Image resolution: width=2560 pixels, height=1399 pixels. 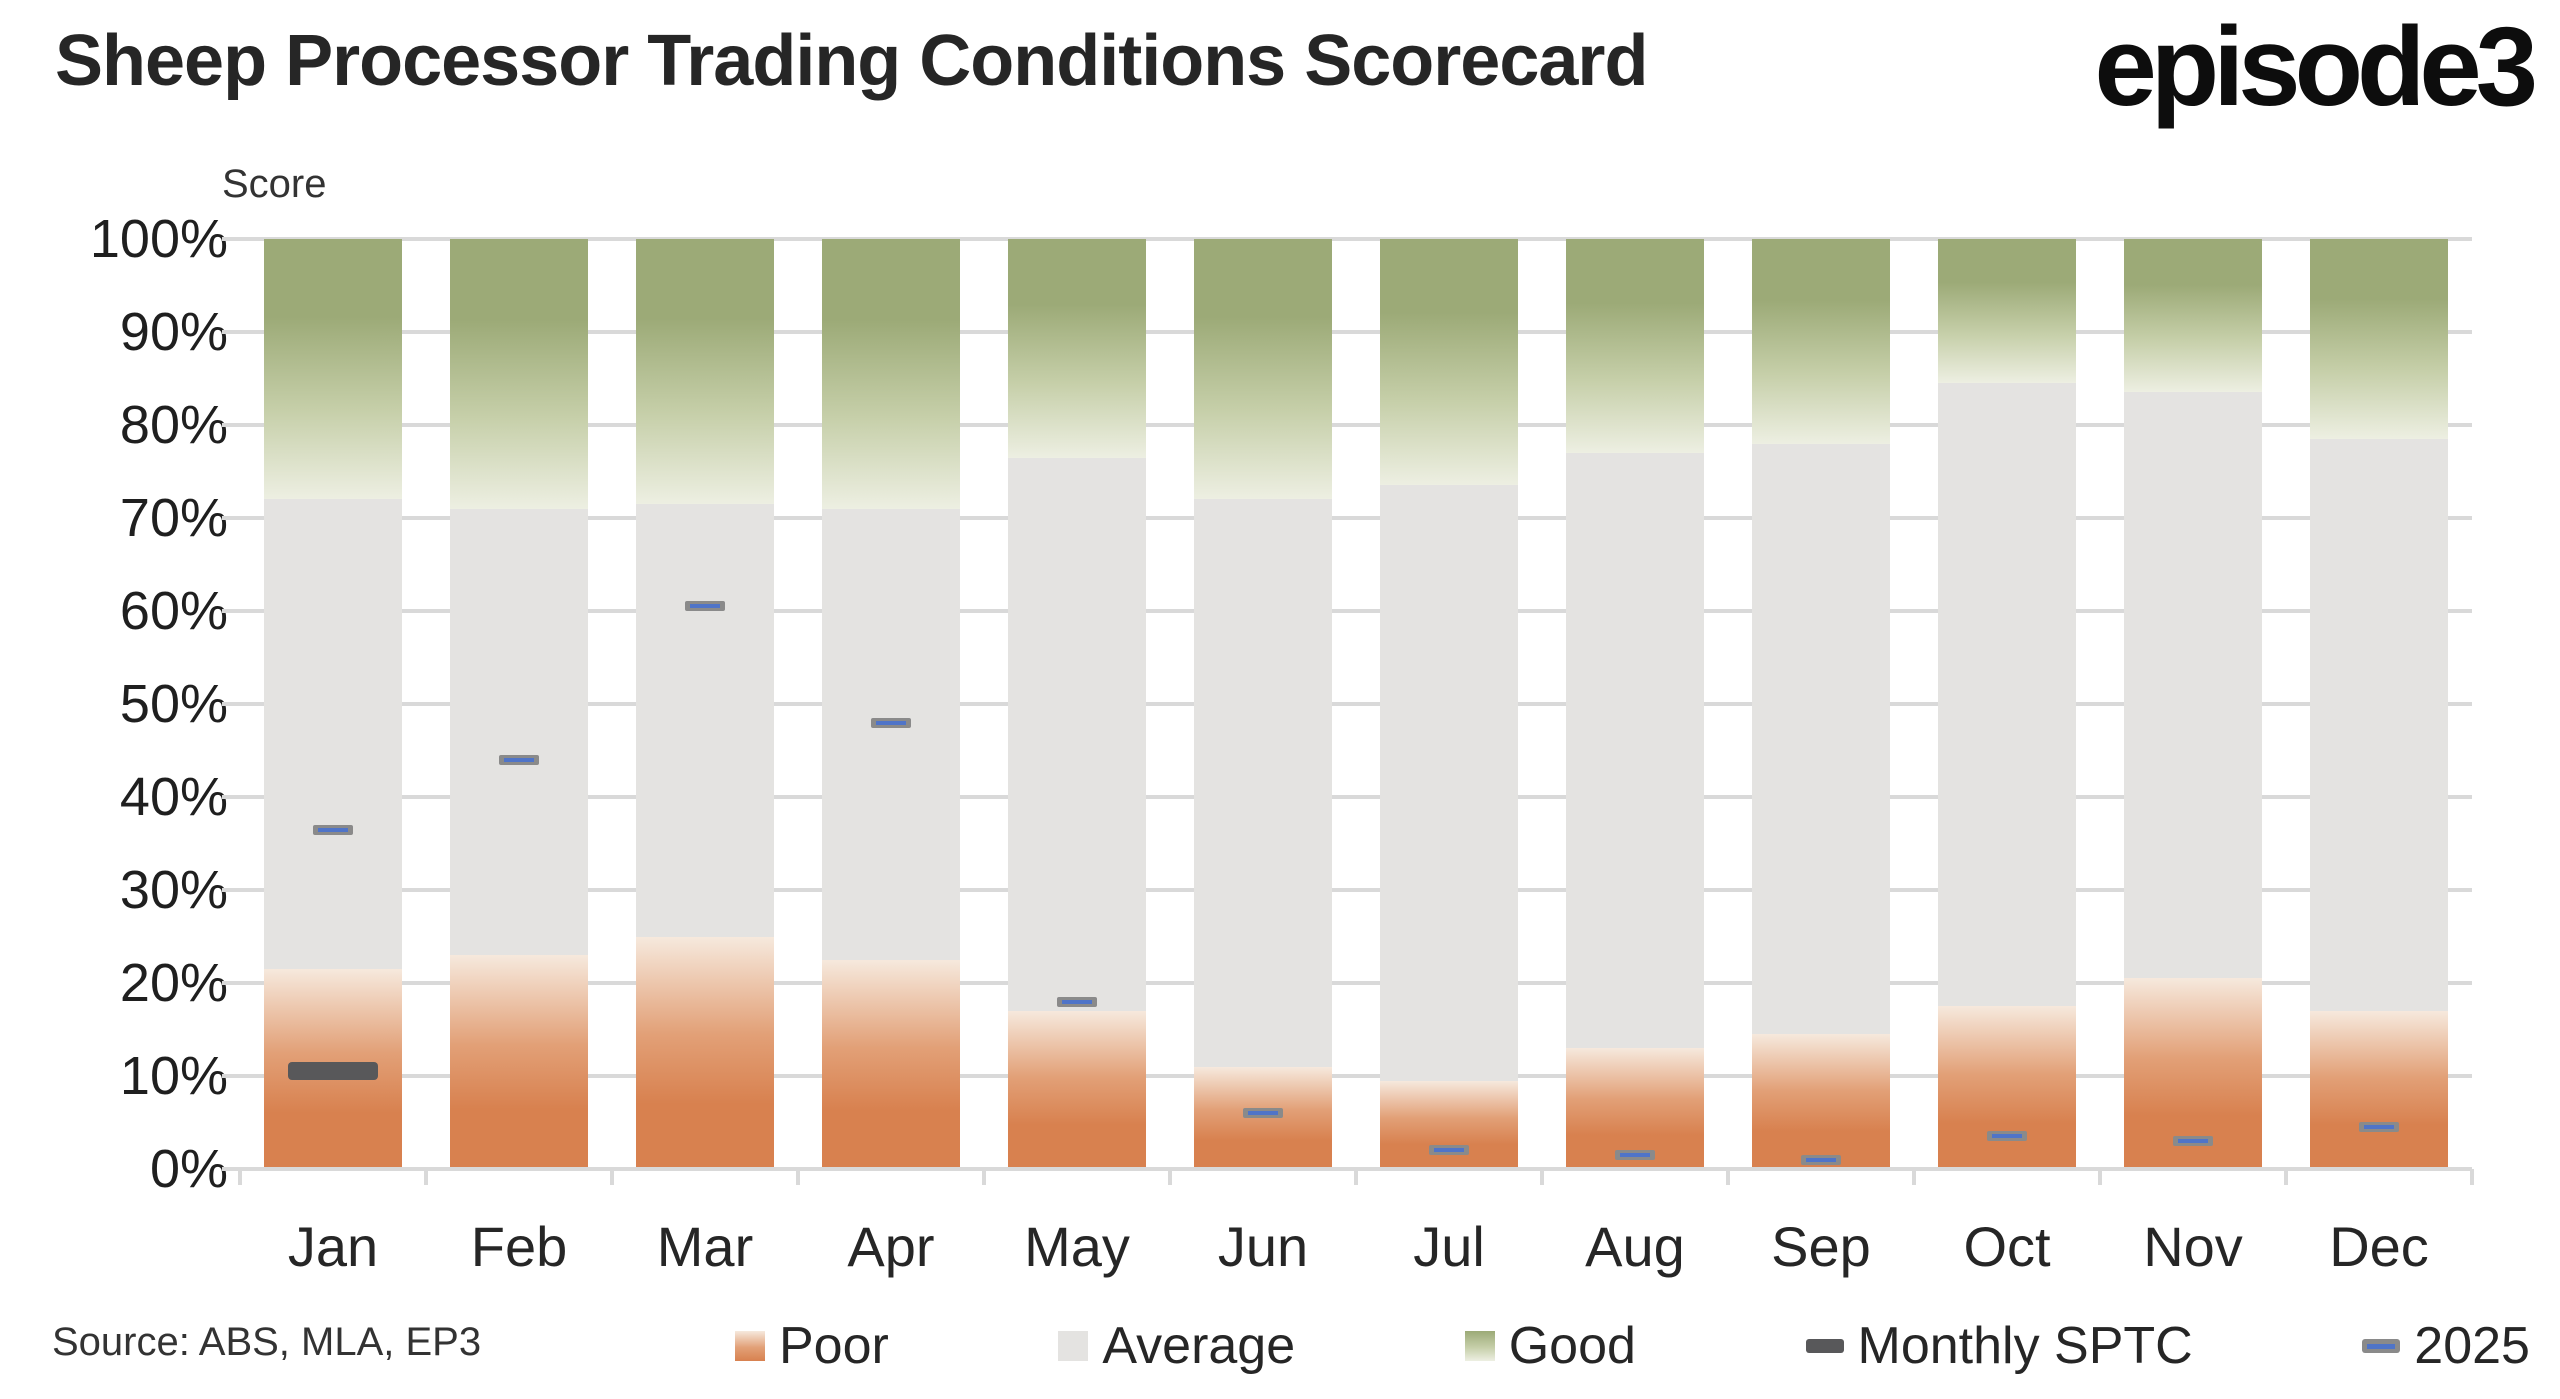 What do you see at coordinates (267, 1342) in the screenshot?
I see `source-note: Source: ABS, MLA, EP3` at bounding box center [267, 1342].